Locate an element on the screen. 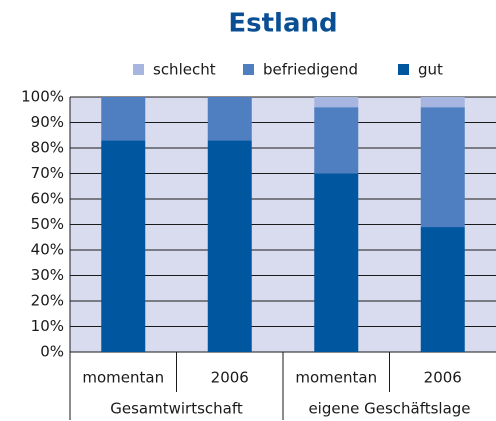 This screenshot has height=421, width=496. y-tick-label: 20% is located at coordinates (47, 301).